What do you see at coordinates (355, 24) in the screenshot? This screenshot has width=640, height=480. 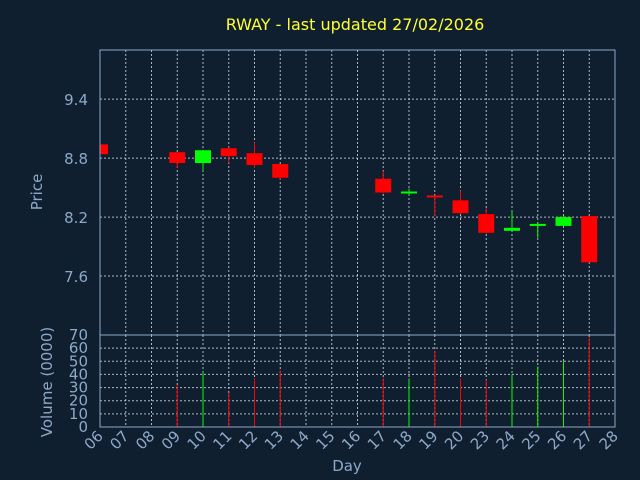 I see `chart-title: RWAY - last updated 27/02/2026` at bounding box center [355, 24].